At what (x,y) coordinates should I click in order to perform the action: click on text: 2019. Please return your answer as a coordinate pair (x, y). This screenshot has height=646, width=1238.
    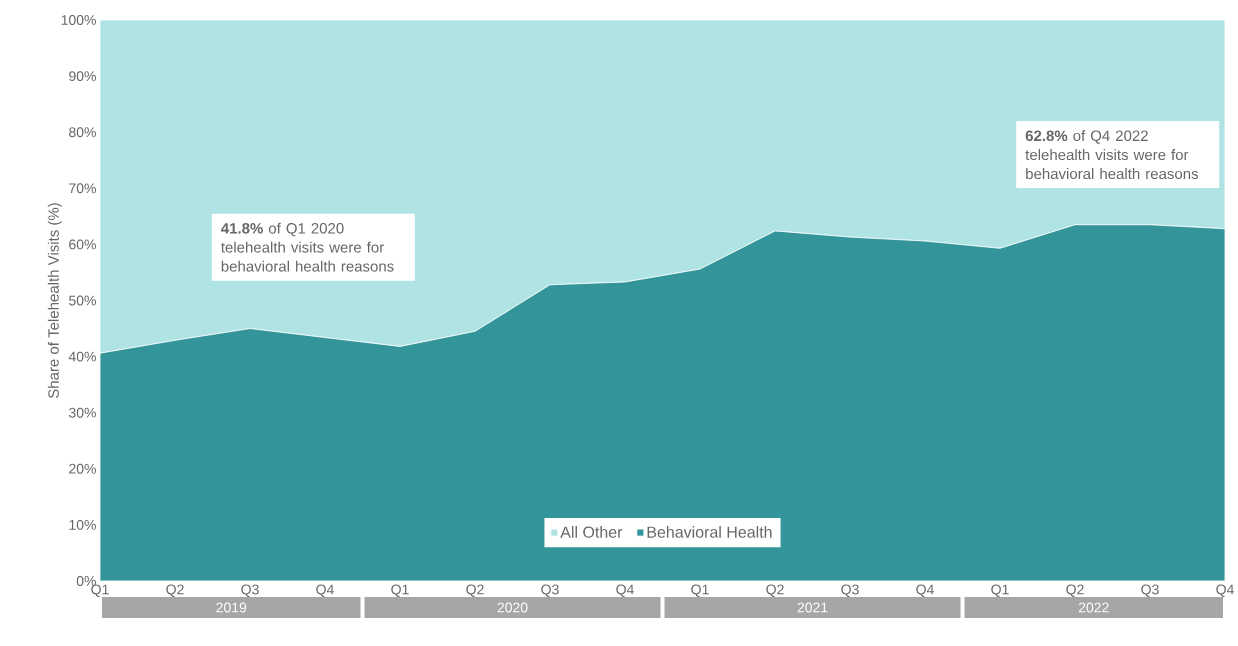
    Looking at the image, I should click on (231, 607).